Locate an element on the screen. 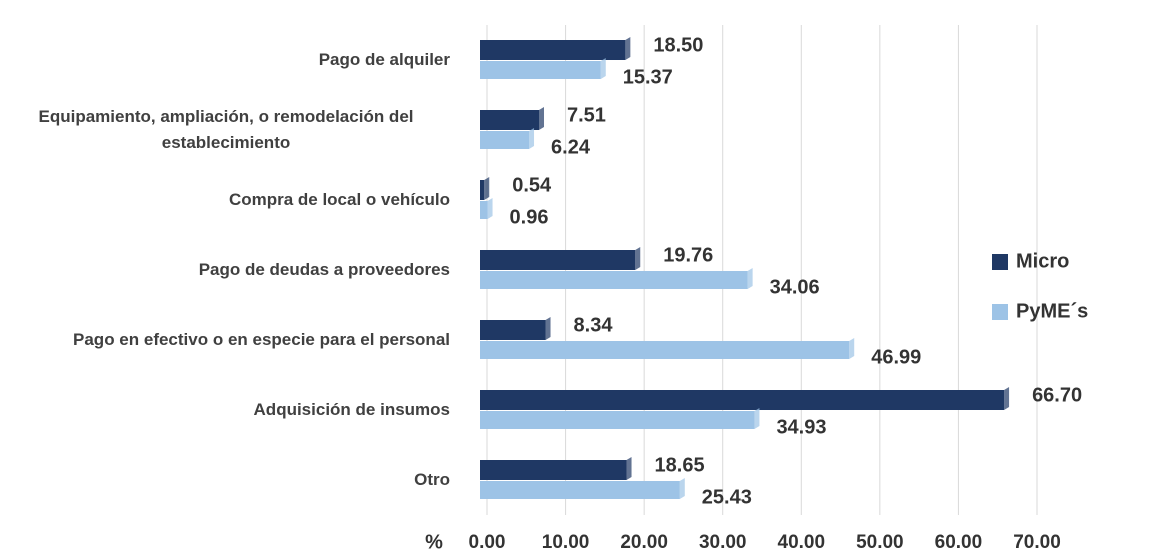  x-tick-label: 50.00 is located at coordinates (880, 542).